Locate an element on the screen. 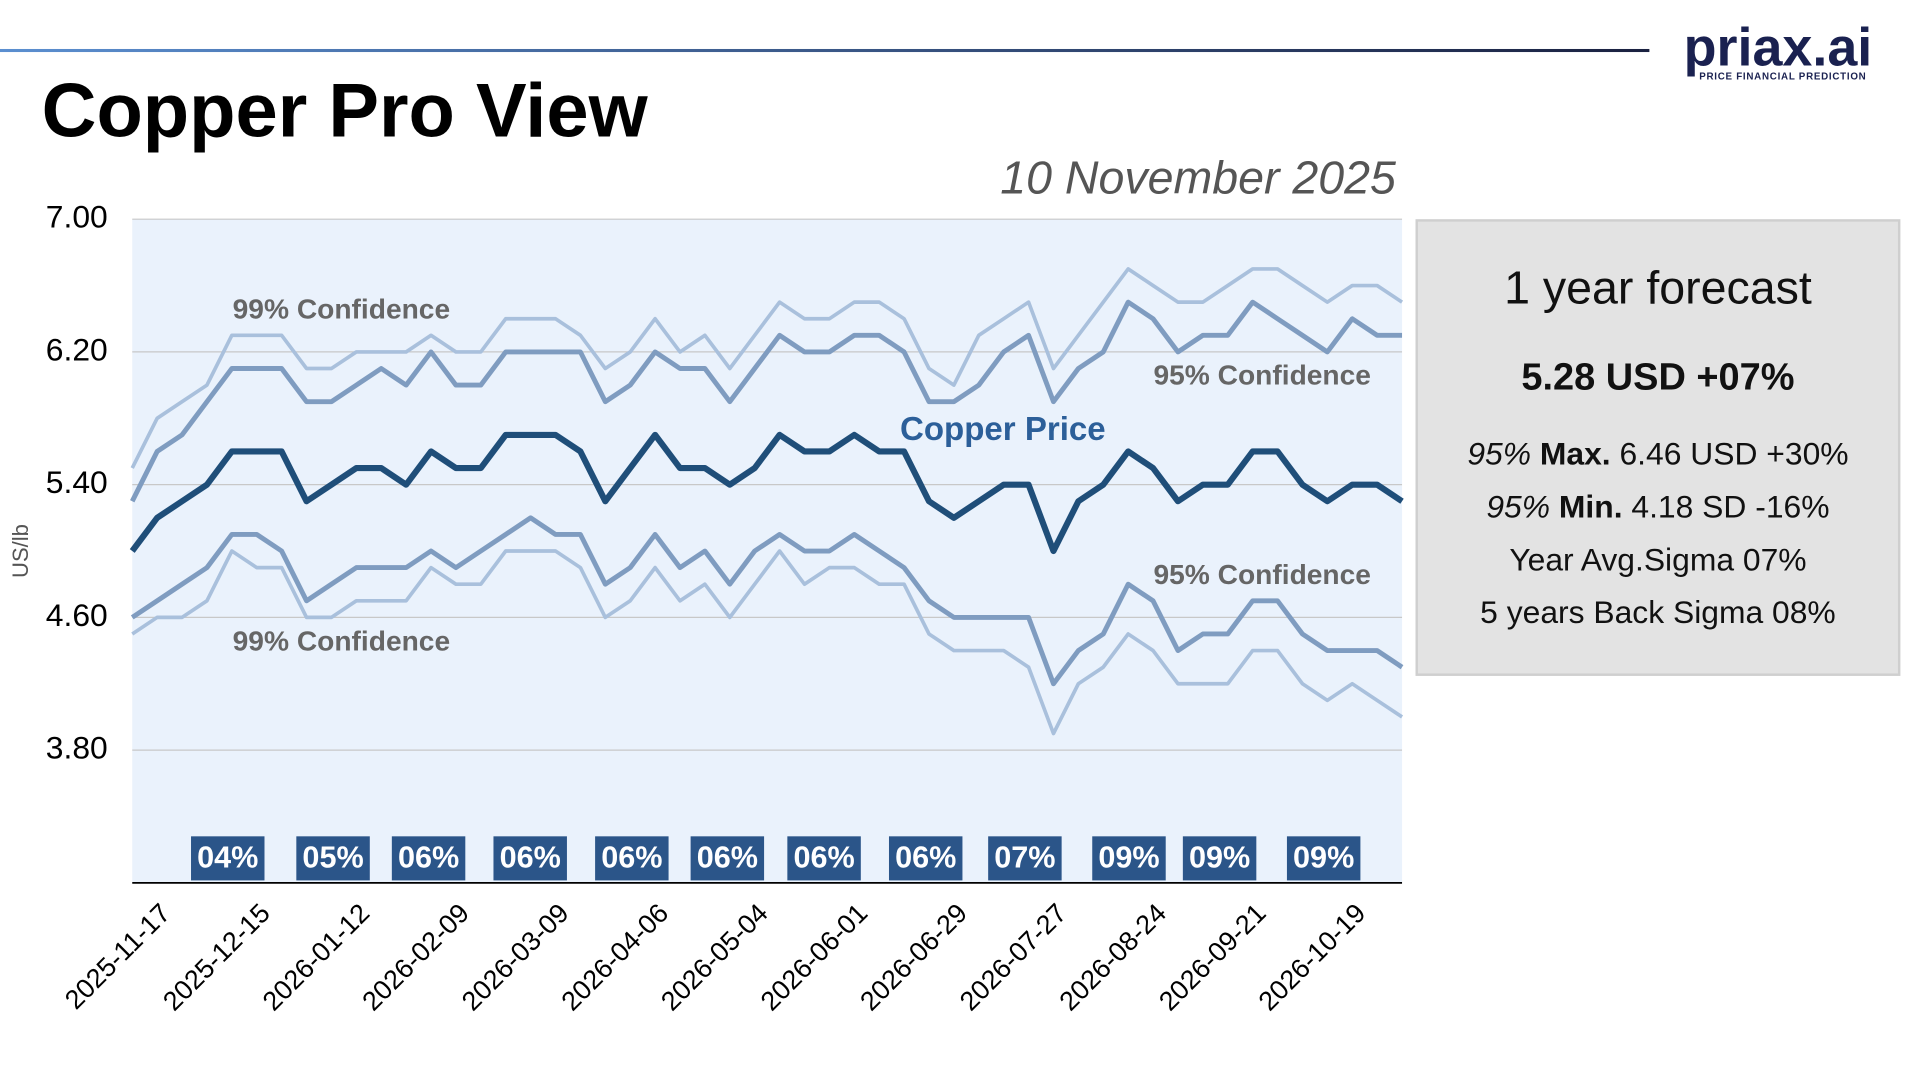 The height and width of the screenshot is (1080, 1920). panel-row: 95% Max. 6.46 USD +30% is located at coordinates (1657, 454).